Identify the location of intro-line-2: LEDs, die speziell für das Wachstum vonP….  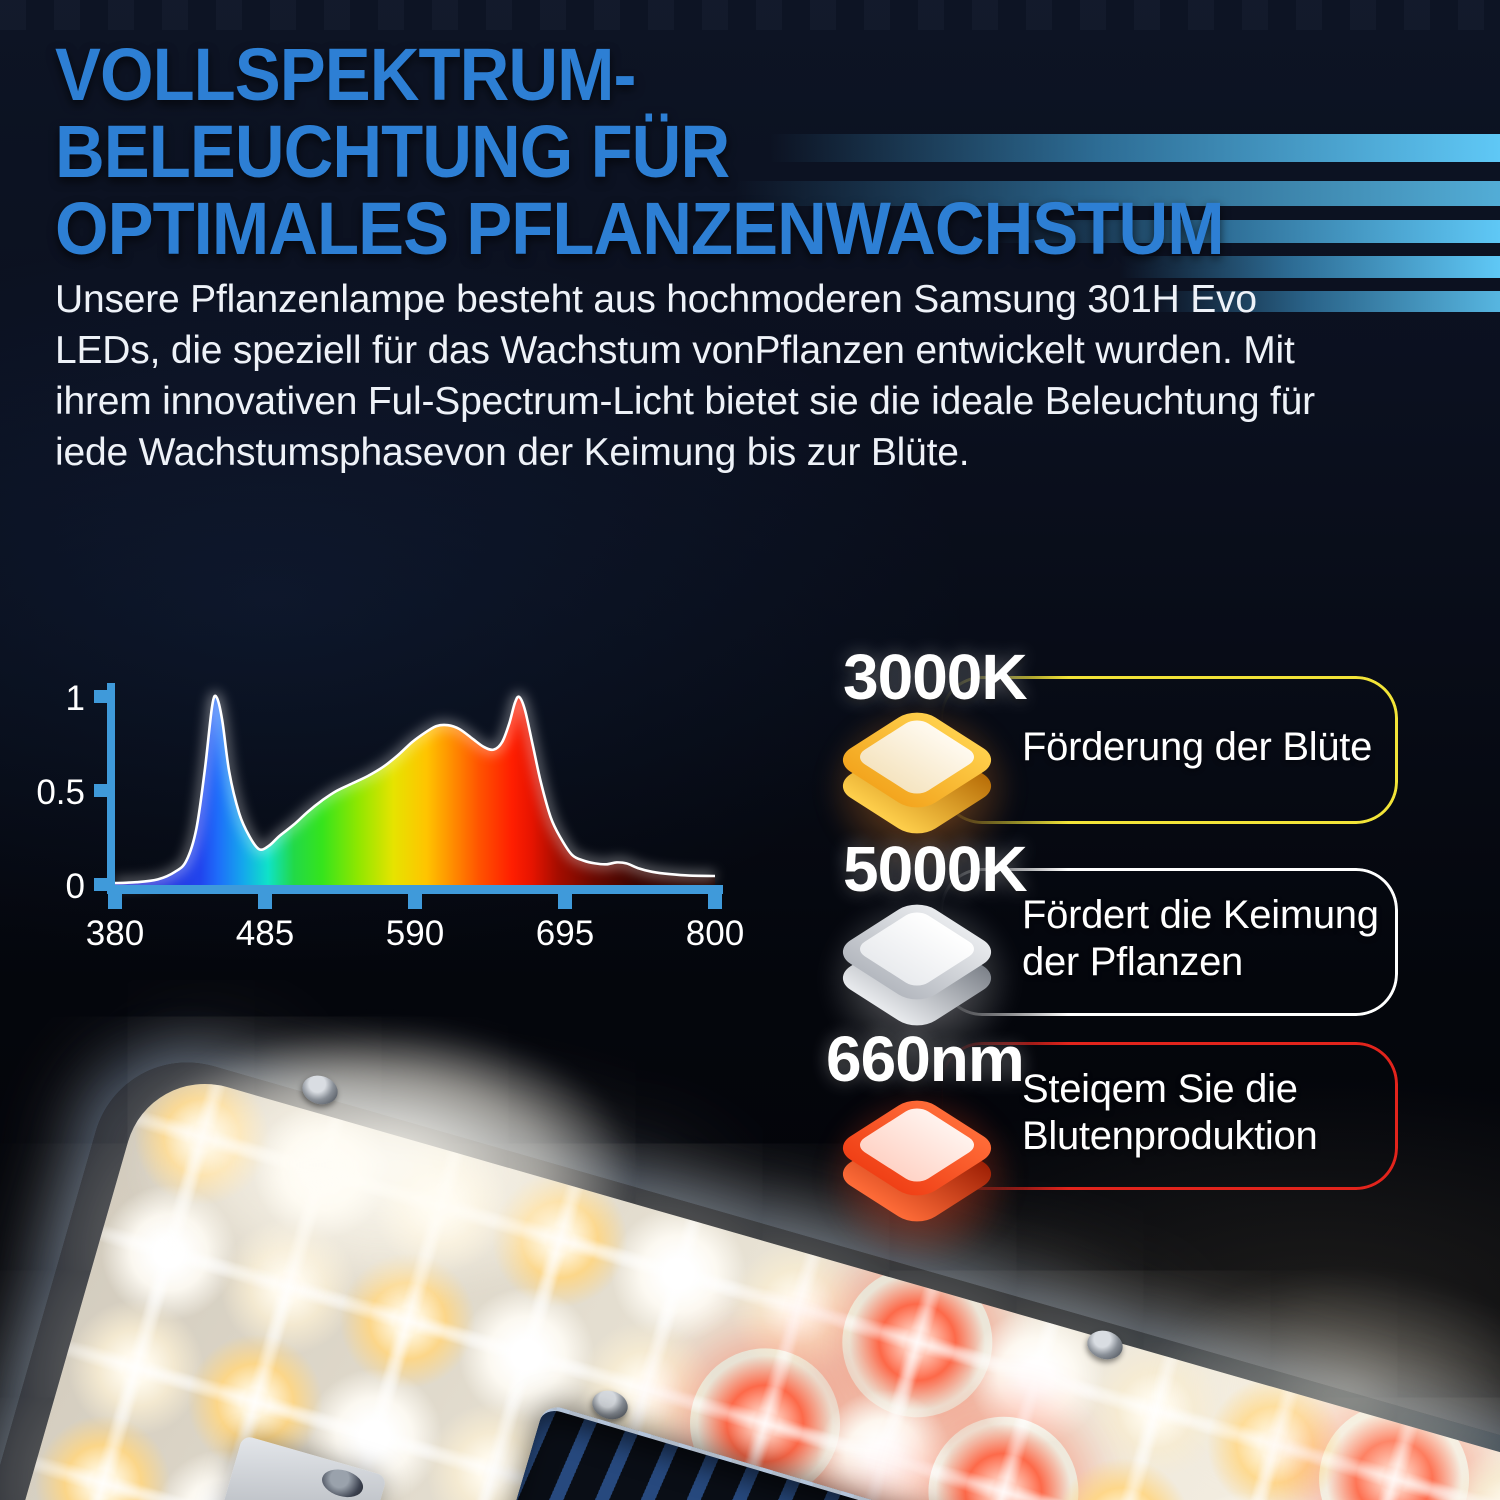
(675, 350).